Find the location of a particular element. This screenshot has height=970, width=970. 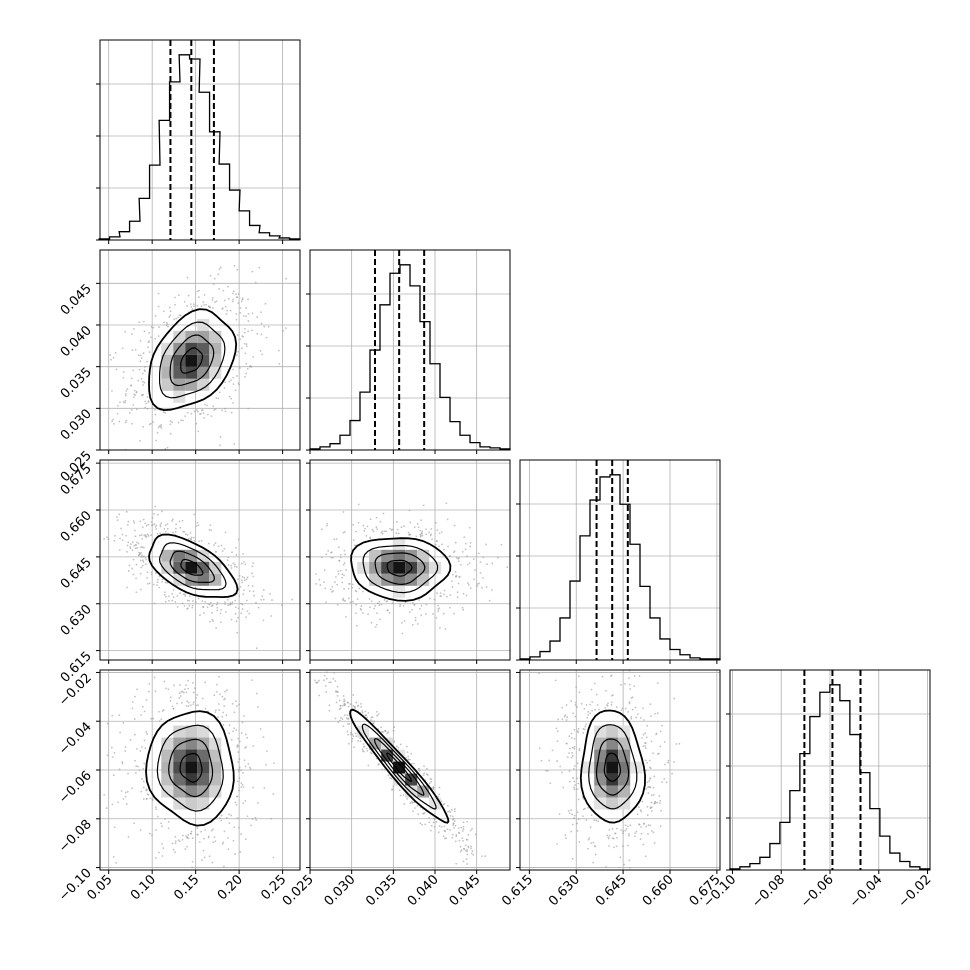

panel-frame is located at coordinates (200, 140).